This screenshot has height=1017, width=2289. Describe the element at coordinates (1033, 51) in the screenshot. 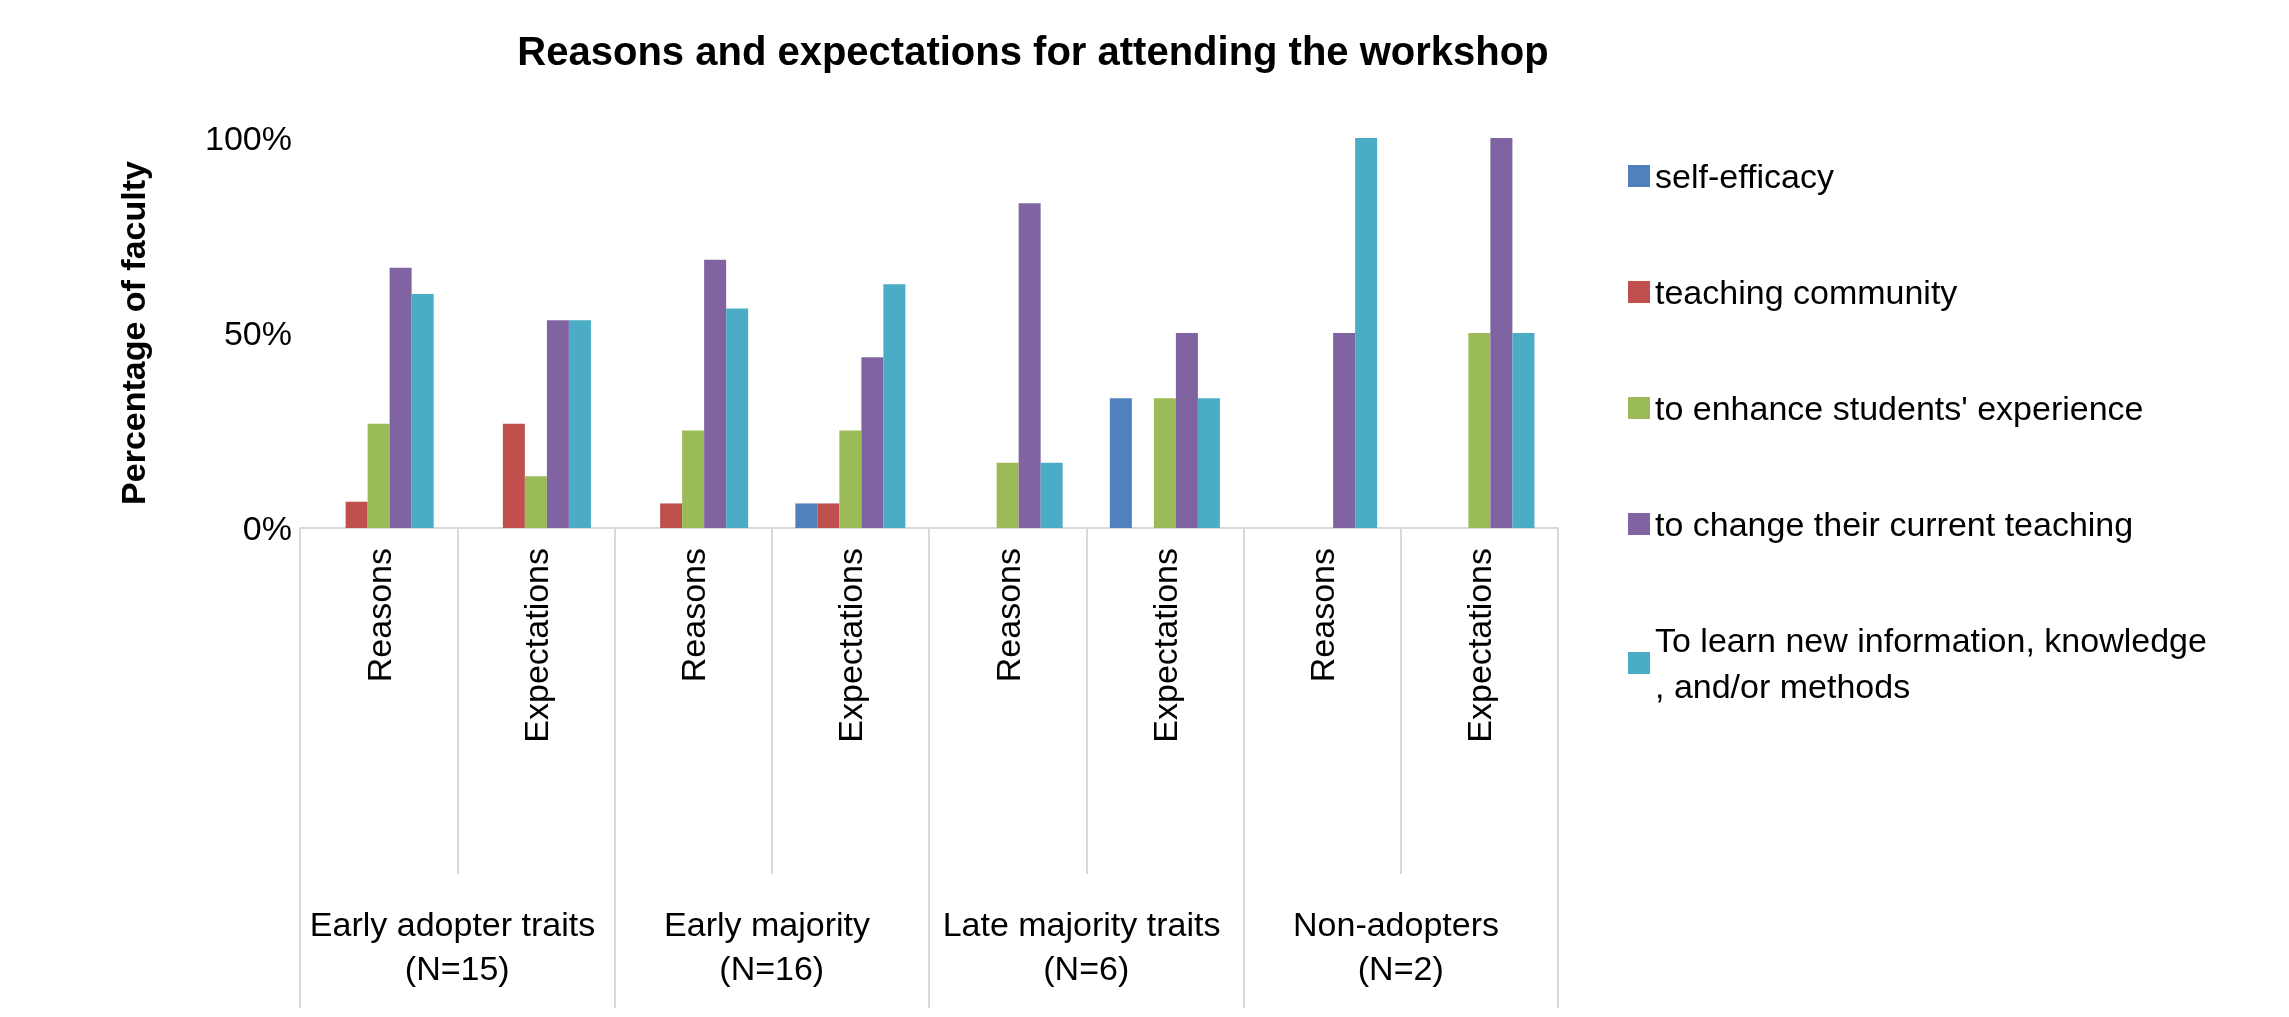

I see `chart-title: Reasons and expectations for attending the workshop` at that location.